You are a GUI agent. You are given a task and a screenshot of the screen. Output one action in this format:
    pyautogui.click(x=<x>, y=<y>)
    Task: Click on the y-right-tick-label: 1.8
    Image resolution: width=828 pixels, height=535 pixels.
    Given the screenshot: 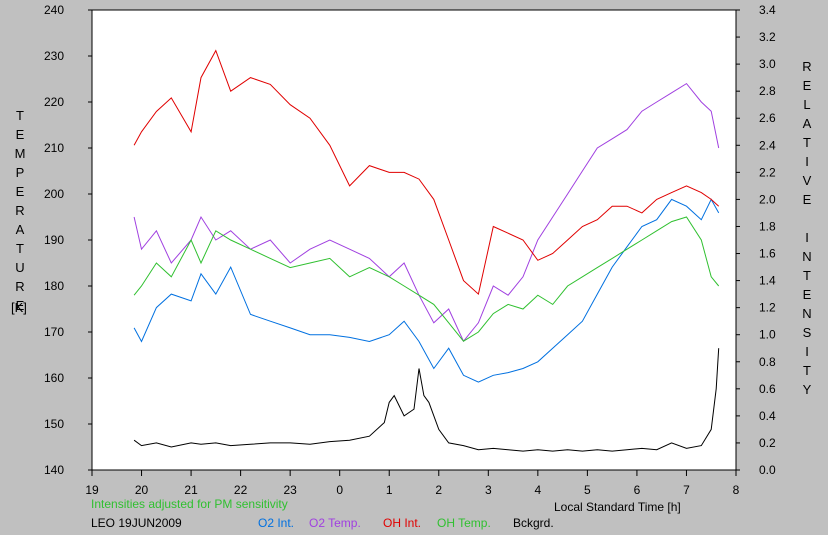 What is the action you would take?
    pyautogui.click(x=767, y=226)
    